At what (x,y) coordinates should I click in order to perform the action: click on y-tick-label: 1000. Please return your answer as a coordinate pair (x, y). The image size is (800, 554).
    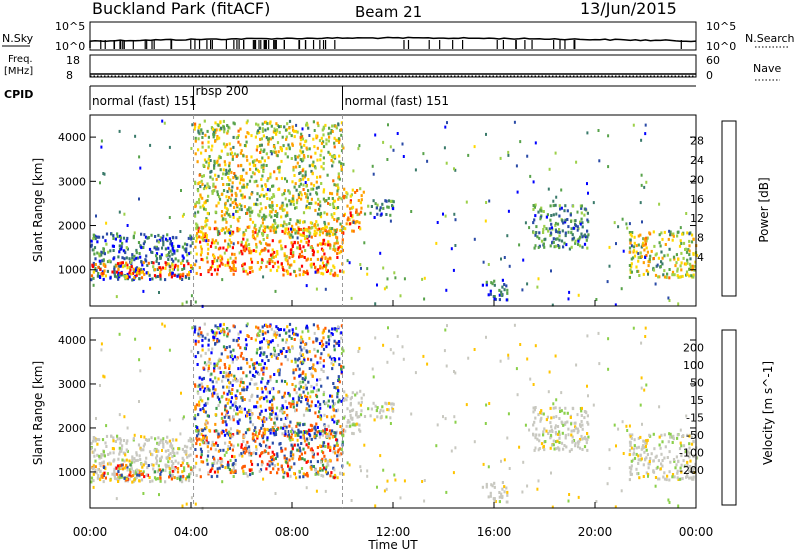
    Looking at the image, I should click on (72, 270).